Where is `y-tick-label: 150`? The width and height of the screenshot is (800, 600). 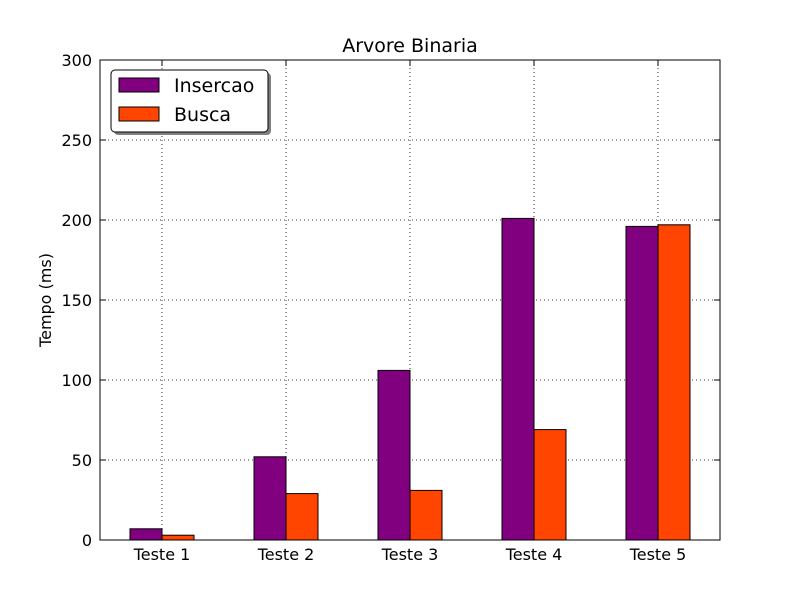
y-tick-label: 150 is located at coordinates (76, 300).